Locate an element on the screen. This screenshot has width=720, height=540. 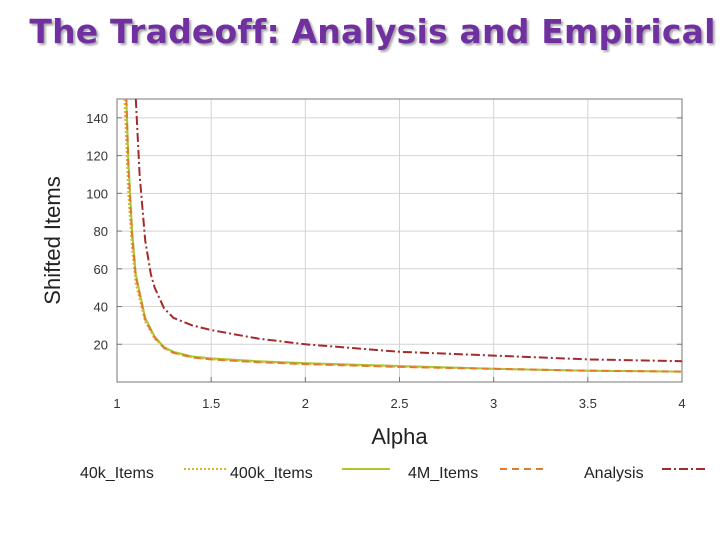
y-tick-label: 100 is located at coordinates (97, 193).